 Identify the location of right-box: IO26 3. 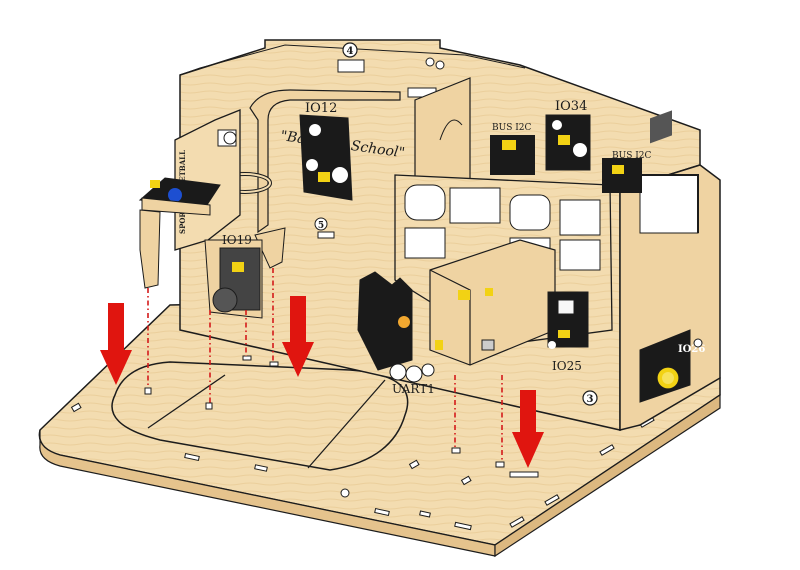
(645, 270).